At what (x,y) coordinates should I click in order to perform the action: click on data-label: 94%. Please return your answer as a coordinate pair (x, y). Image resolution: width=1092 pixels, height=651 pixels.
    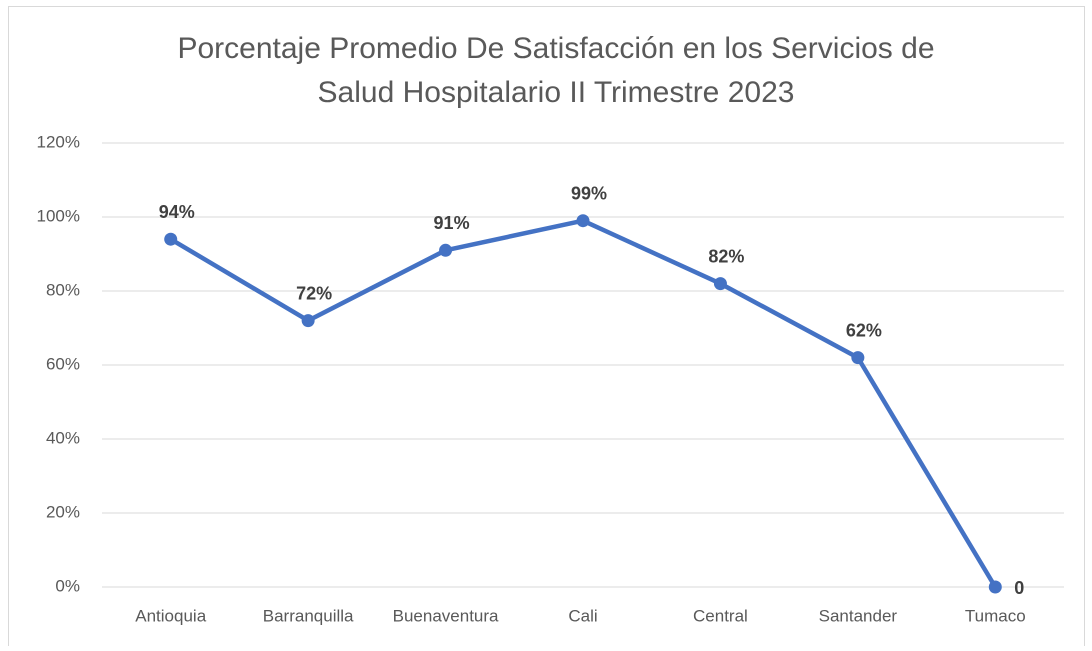
    Looking at the image, I should click on (177, 212).